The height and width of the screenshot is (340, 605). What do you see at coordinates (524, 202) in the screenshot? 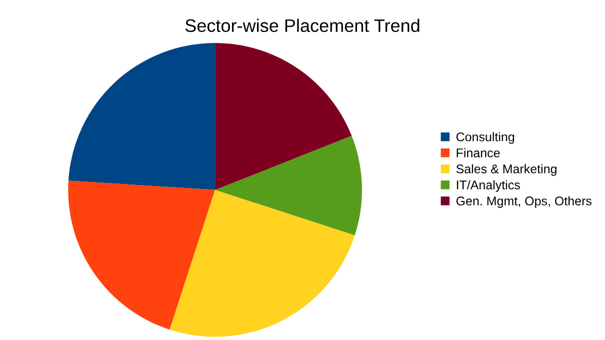
I see `legend-label: Gen. Mgmt, Ops, Others` at bounding box center [524, 202].